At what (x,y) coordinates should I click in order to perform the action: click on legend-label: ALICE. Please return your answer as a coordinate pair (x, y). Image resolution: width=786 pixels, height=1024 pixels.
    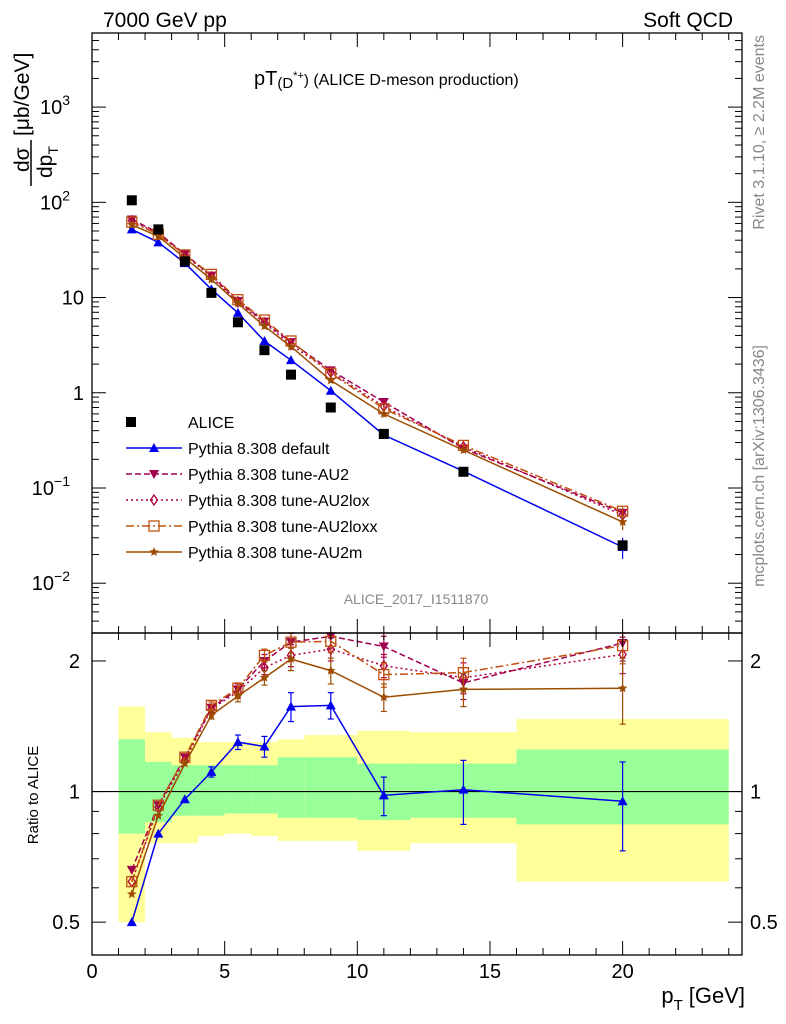
    Looking at the image, I should click on (211, 423).